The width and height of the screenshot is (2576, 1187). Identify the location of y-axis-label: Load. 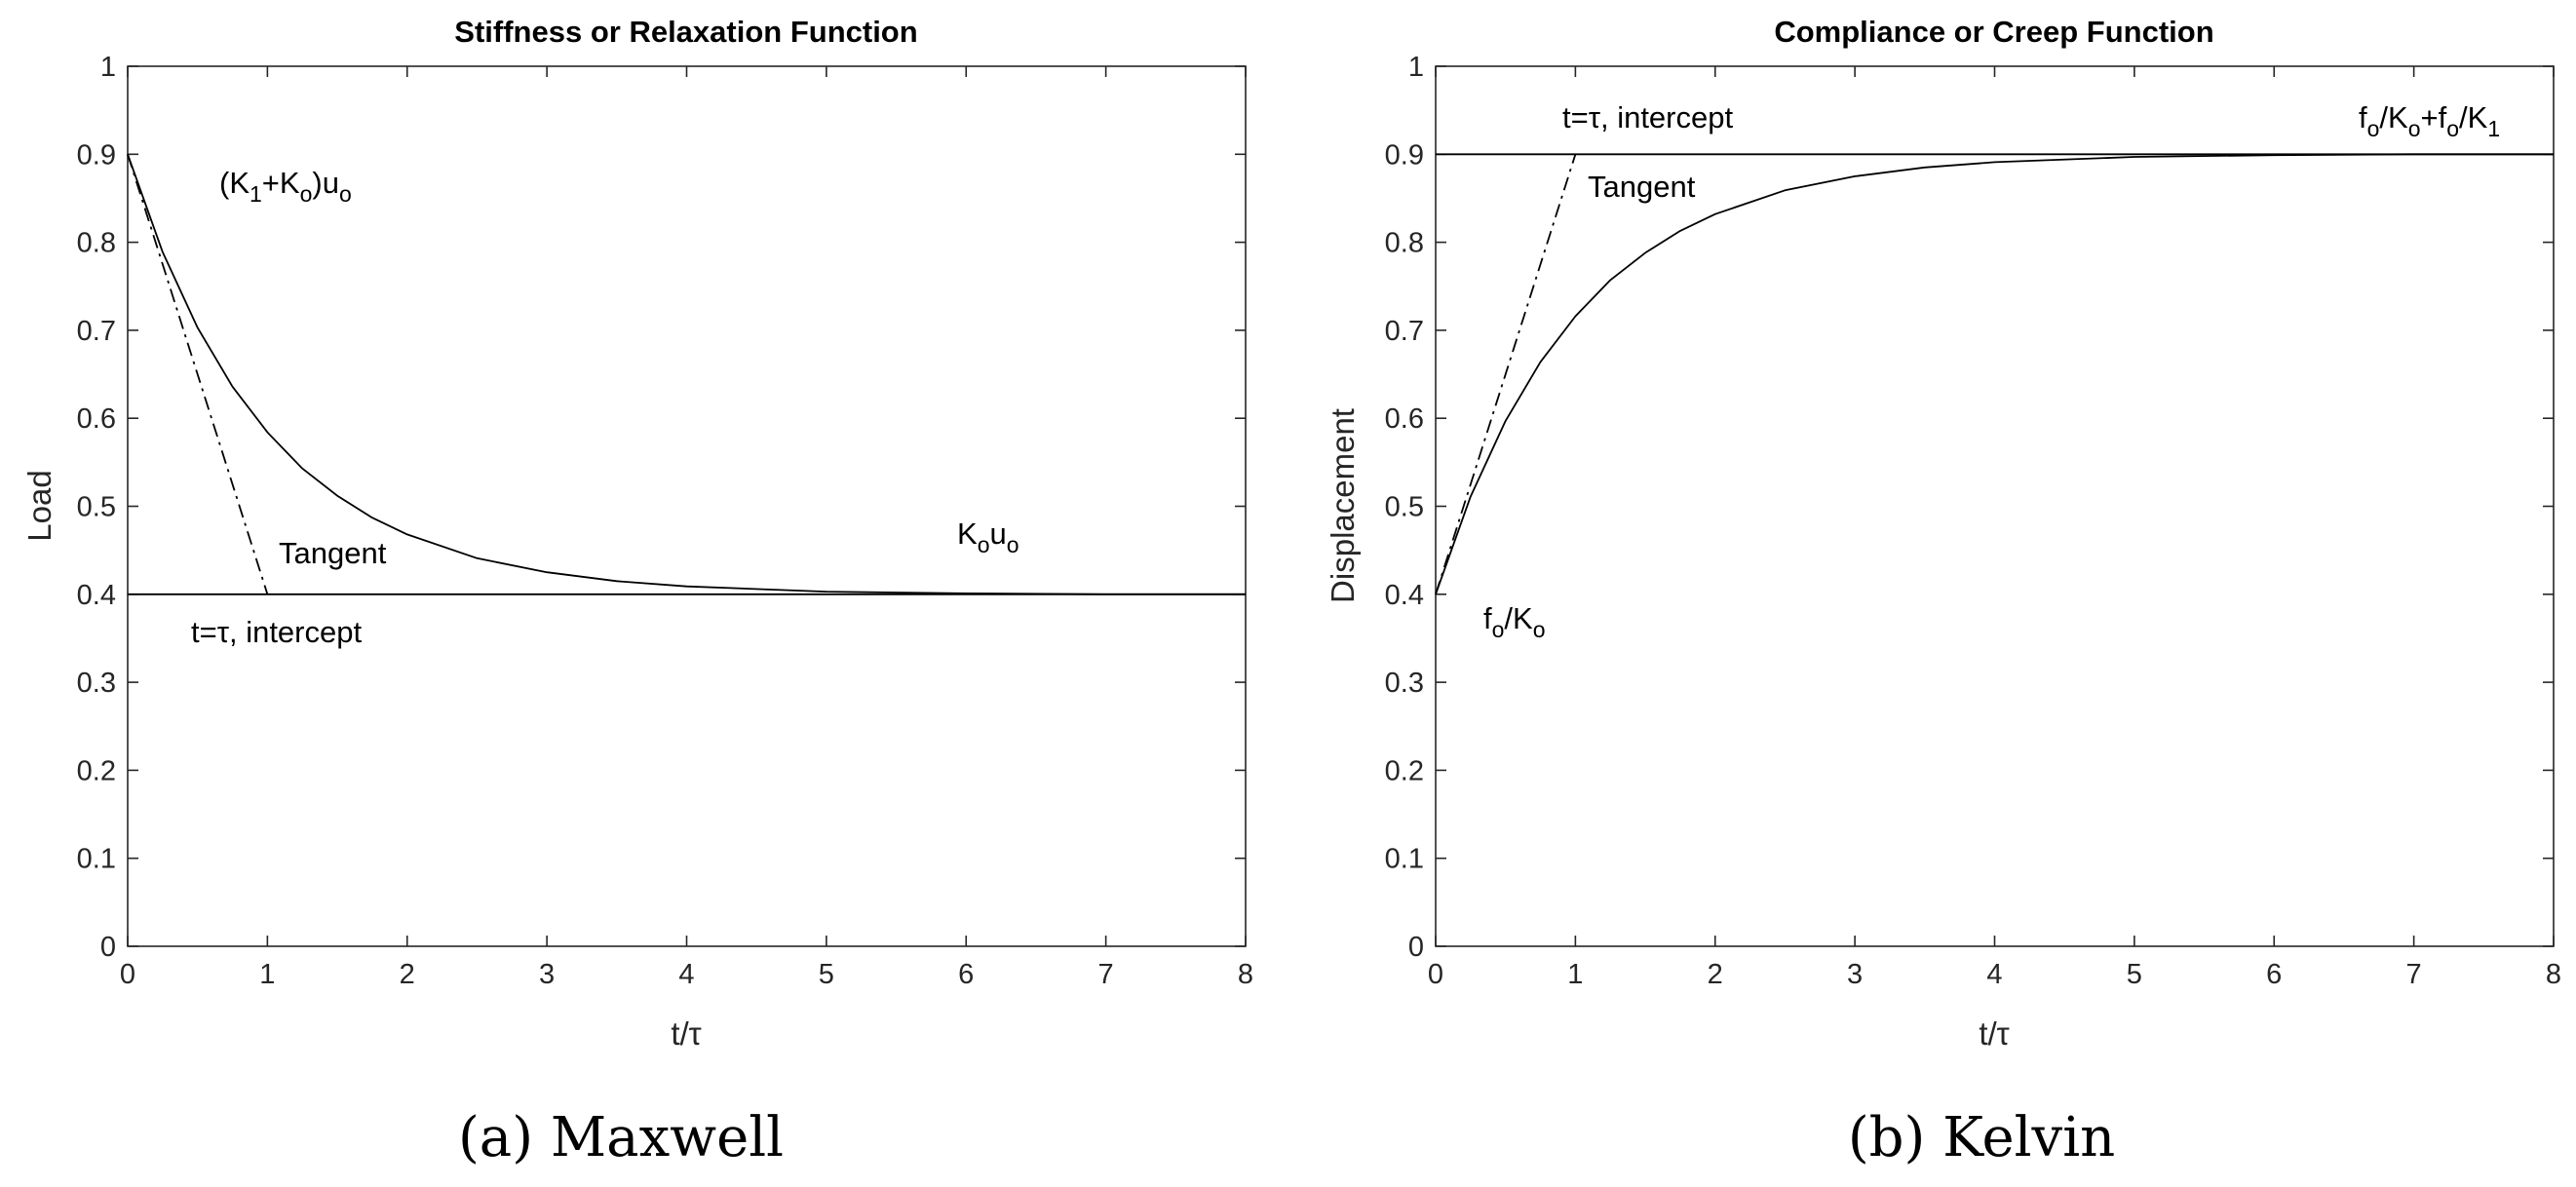
(39, 505).